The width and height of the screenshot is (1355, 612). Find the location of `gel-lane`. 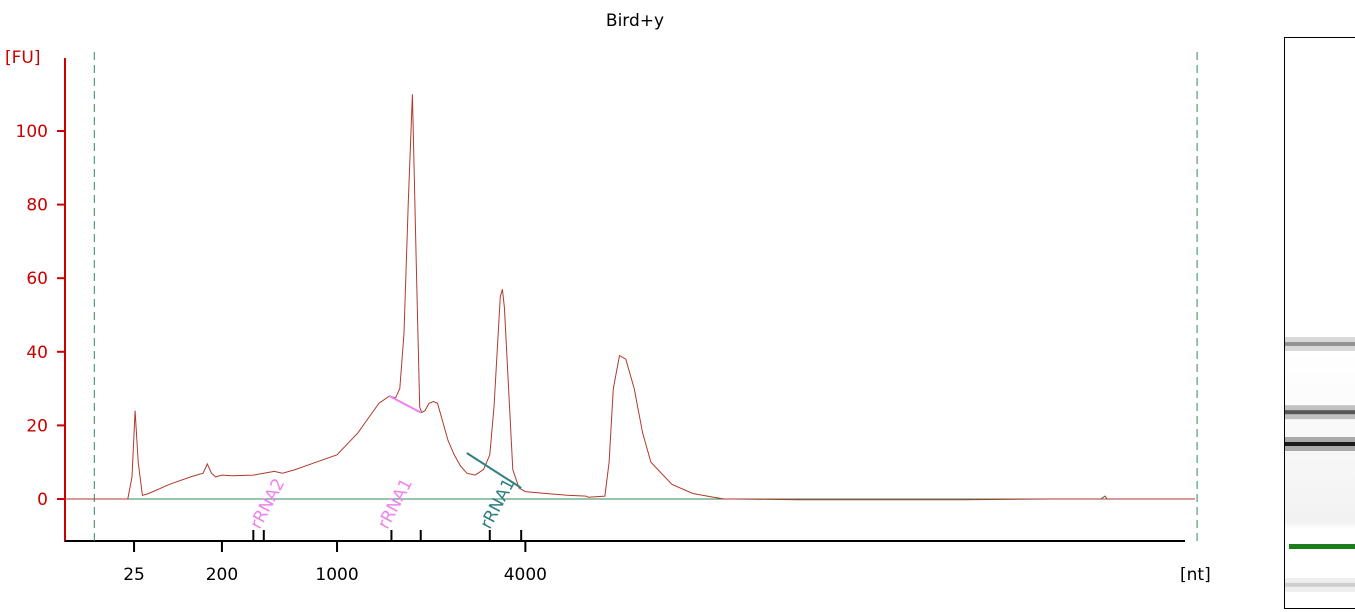

gel-lane is located at coordinates (1319, 323).